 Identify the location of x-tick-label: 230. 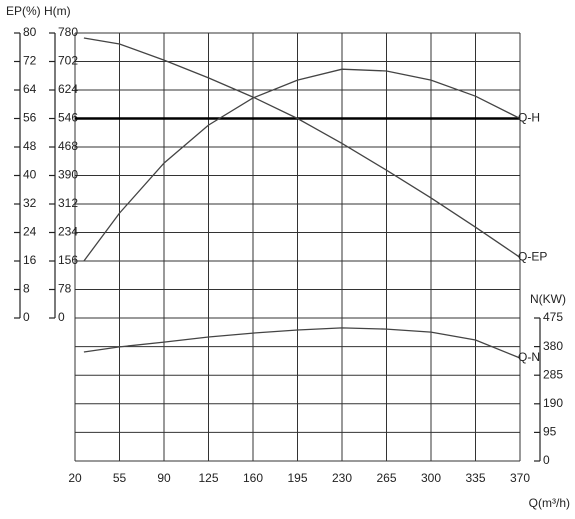
(342, 478).